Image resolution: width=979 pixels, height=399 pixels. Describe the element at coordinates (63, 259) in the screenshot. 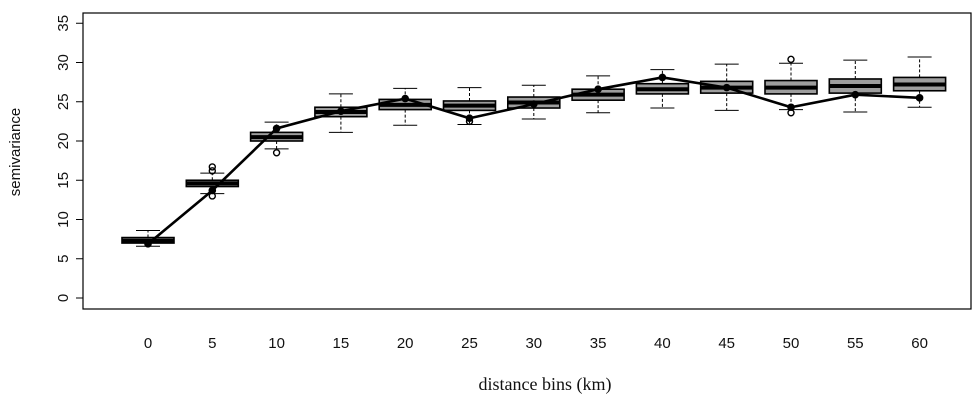

I see `y-tick-label-5: 5` at that location.